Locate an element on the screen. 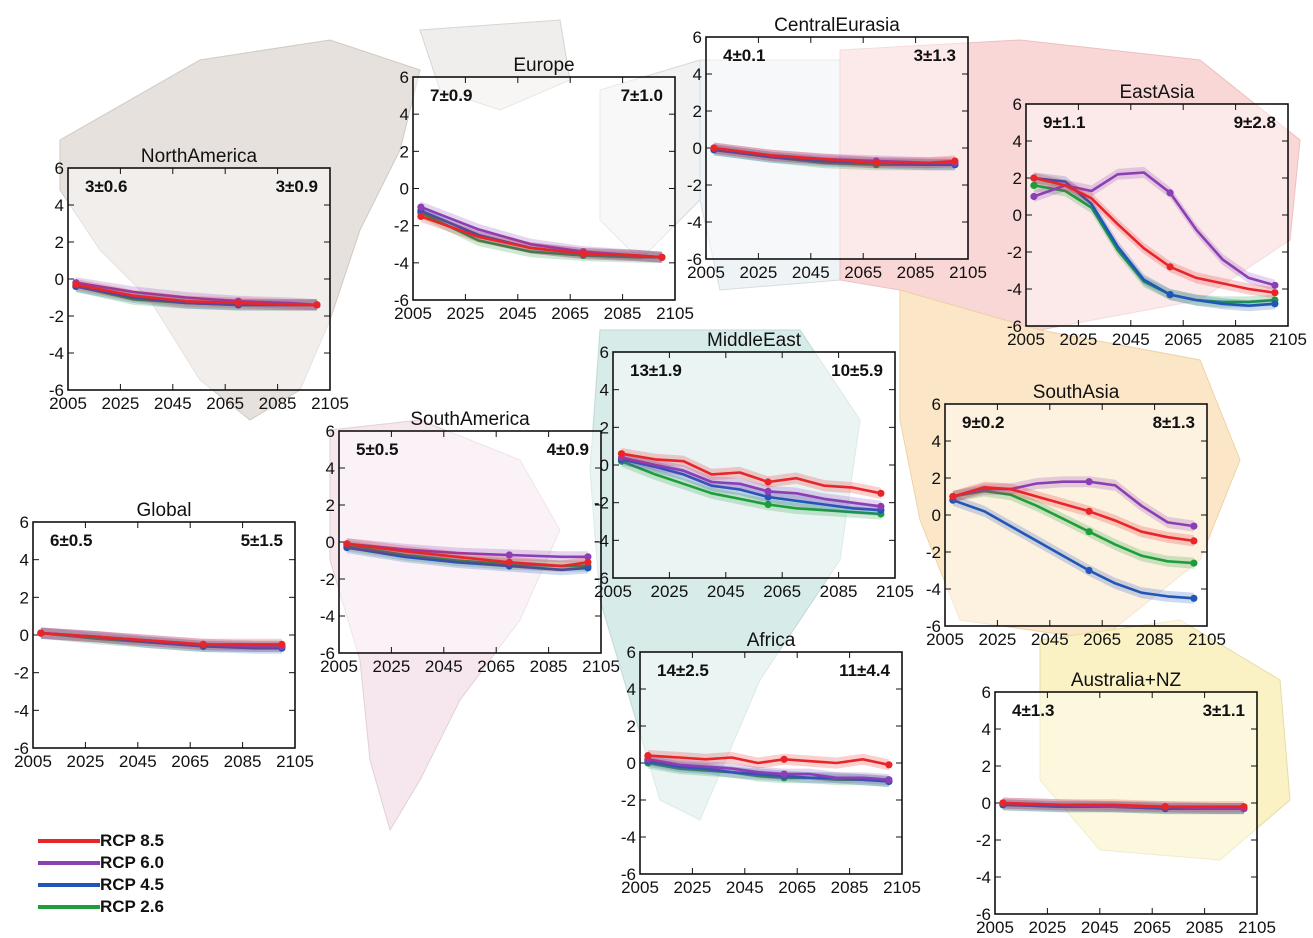 This screenshot has height=938, width=1313. legend-label: RCP 2.6 is located at coordinates (132, 906).